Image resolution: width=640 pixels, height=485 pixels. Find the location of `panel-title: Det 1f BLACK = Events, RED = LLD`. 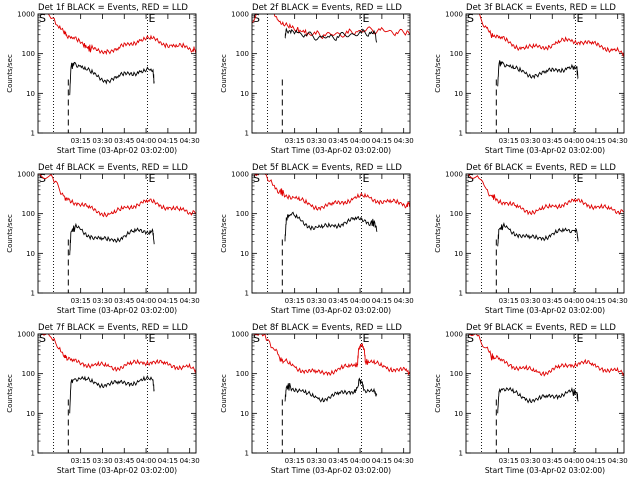

panel-title: Det 1f BLACK = Events, RED = LLD is located at coordinates (113, 8).